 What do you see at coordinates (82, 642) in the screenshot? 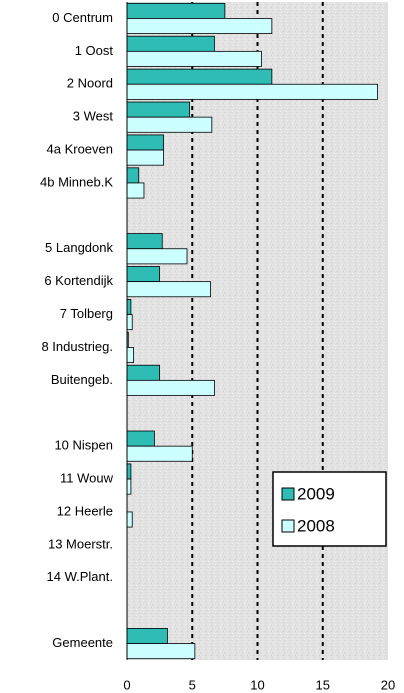
I see `y-tick-label: Gemeente` at bounding box center [82, 642].